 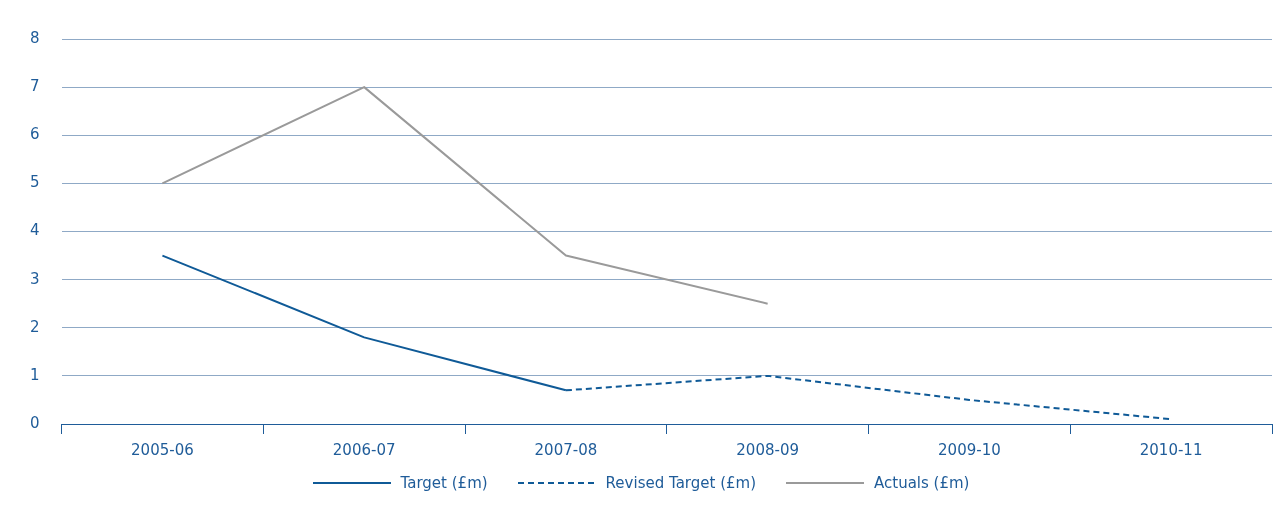 I want to click on x-tick-label: 2010-11, so click(x=1171, y=449).